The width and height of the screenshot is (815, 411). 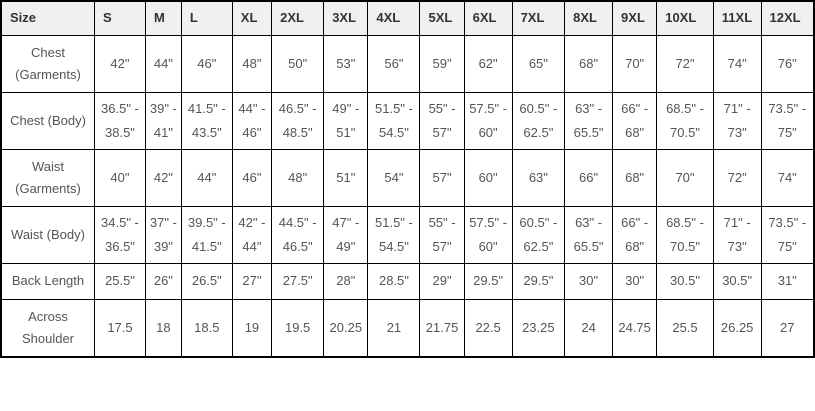 I want to click on table-cell: 19, so click(x=252, y=328).